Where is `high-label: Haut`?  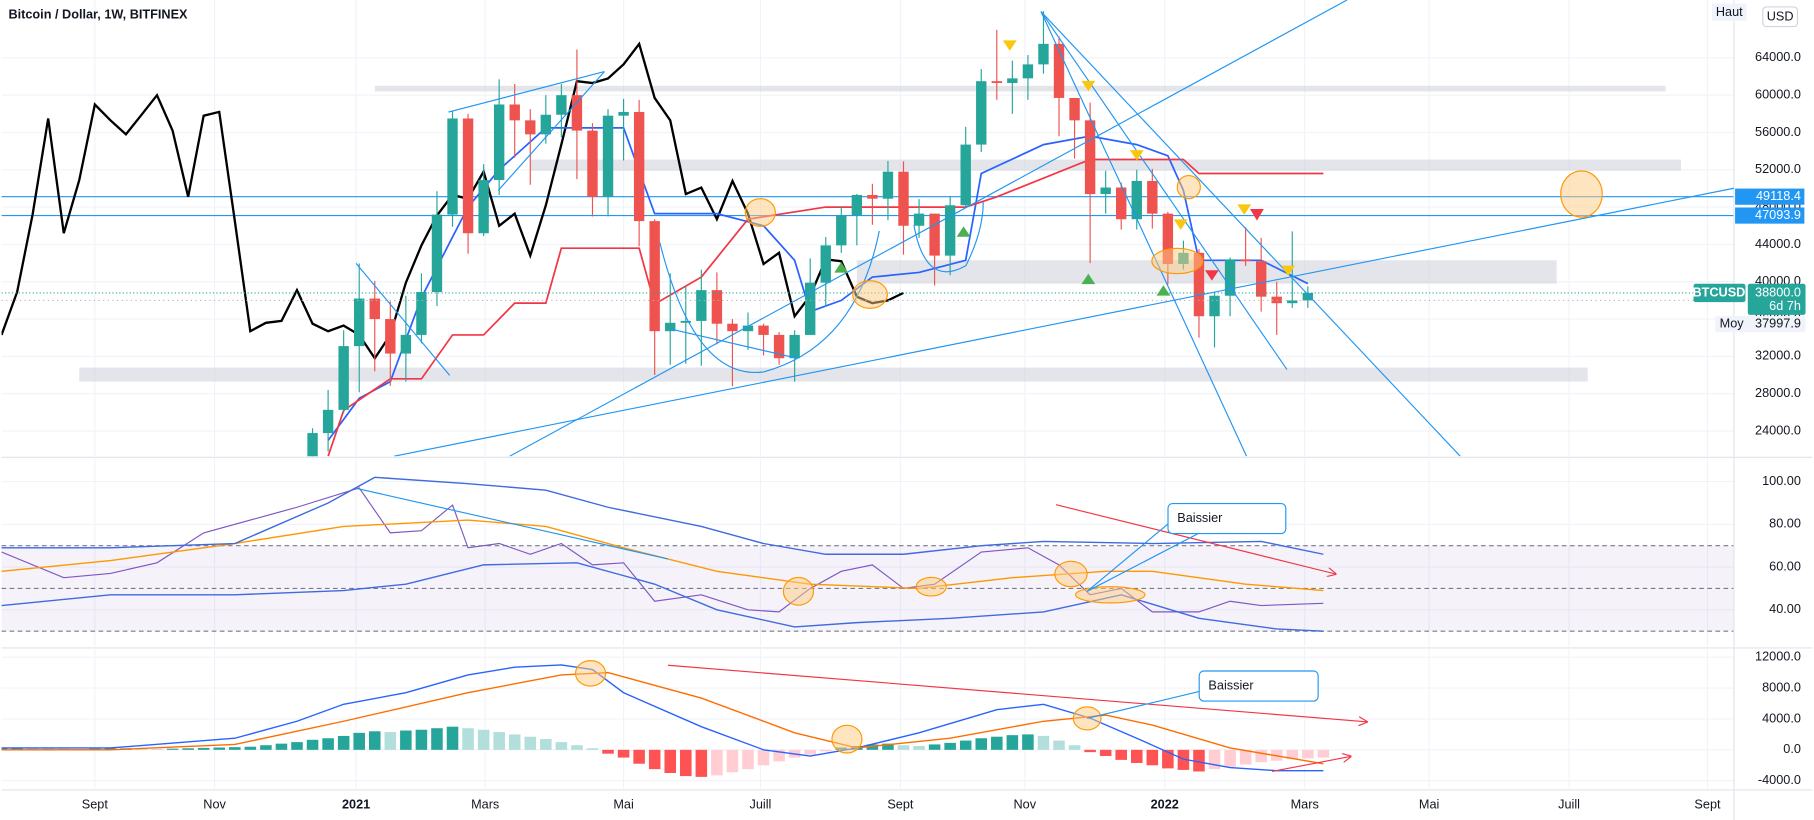
high-label: Haut is located at coordinates (1729, 12).